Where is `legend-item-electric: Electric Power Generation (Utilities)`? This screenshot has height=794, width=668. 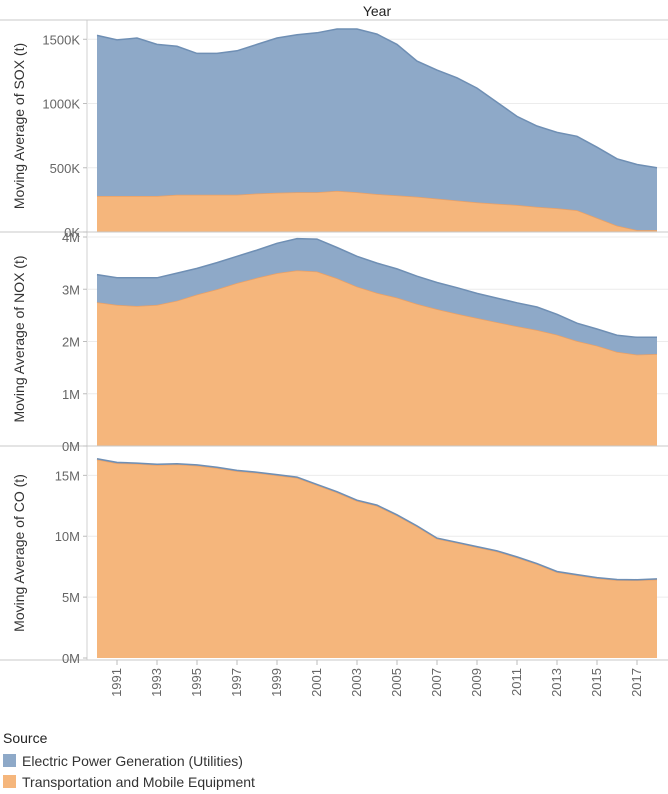 legend-item-electric: Electric Power Generation (Utilities) is located at coordinates (129, 760).